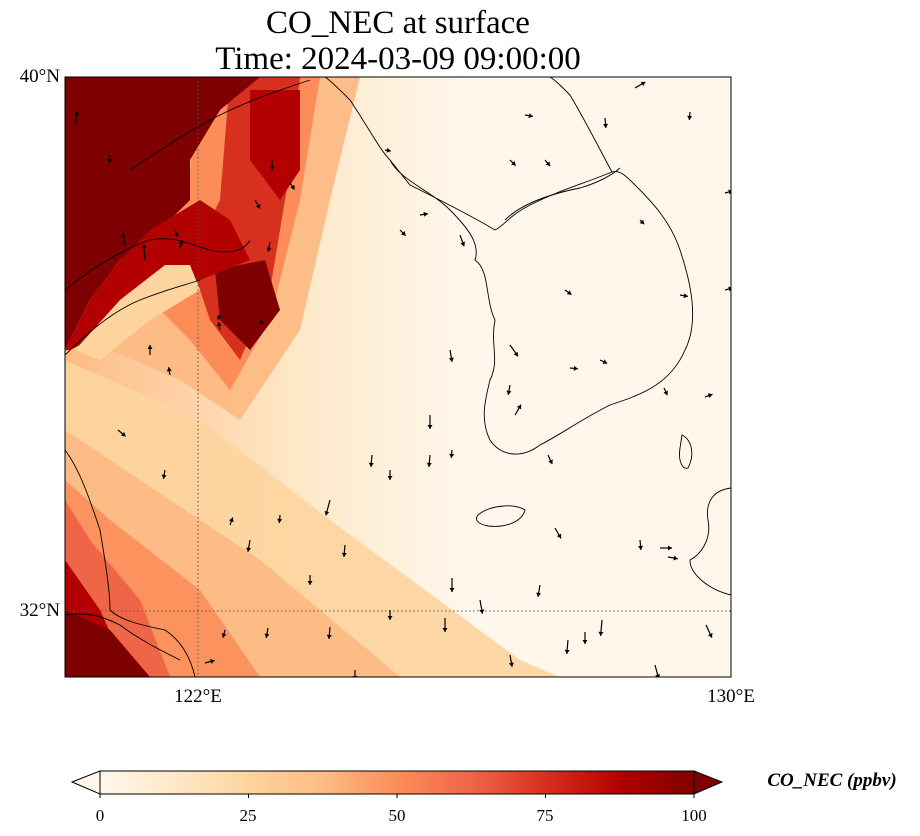 The width and height of the screenshot is (920, 836). I want to click on colorbar-extend-high, so click(708, 782).